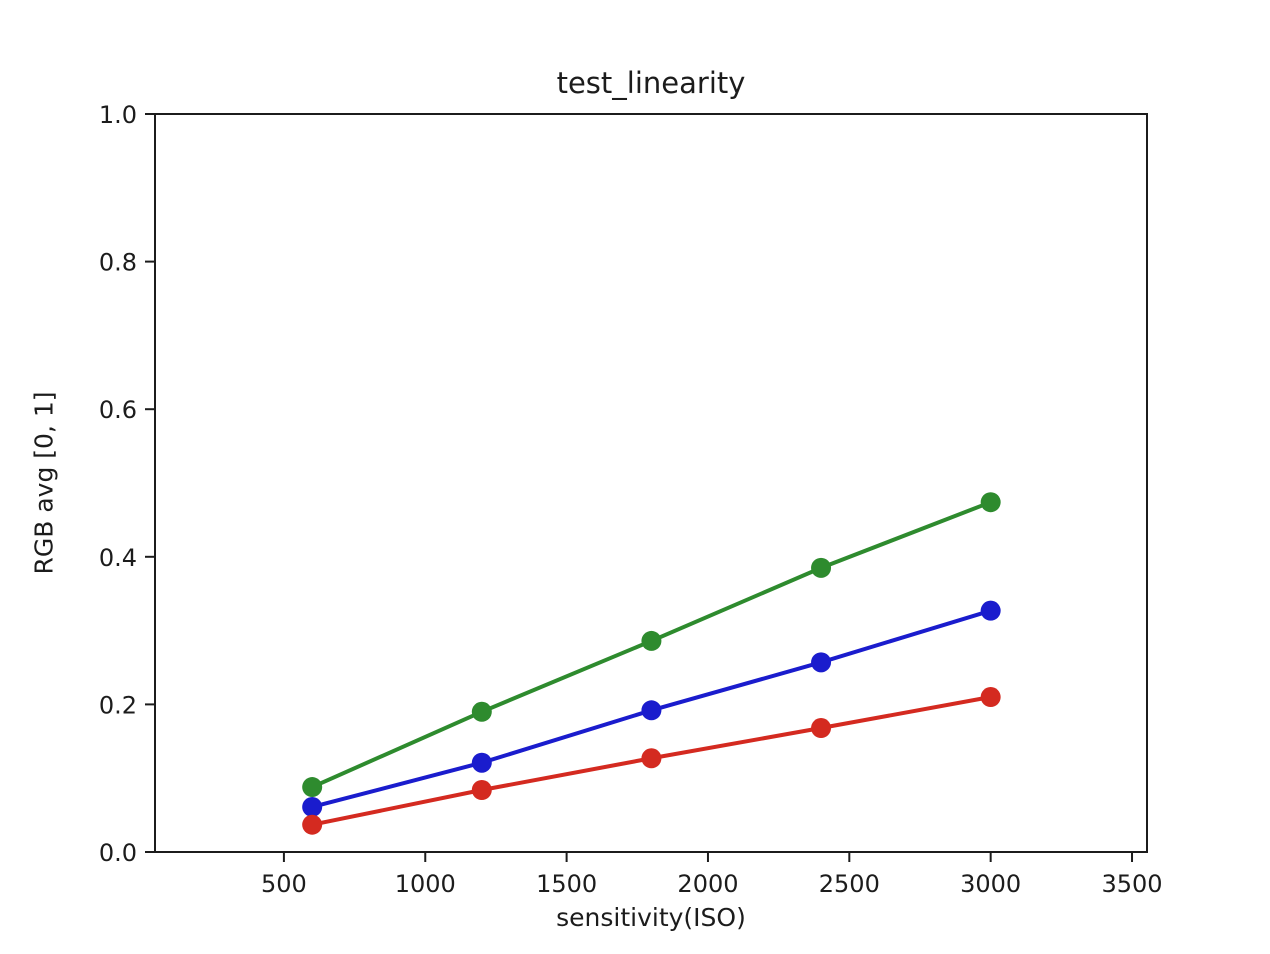  What do you see at coordinates (118, 558) in the screenshot?
I see `y-tick-label: 0.4` at bounding box center [118, 558].